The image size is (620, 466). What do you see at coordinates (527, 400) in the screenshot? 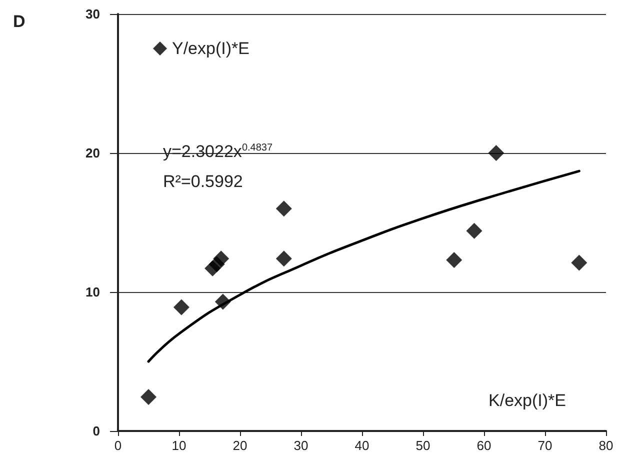
I see `x-axis-title: K/exp(I)*E` at bounding box center [527, 400].